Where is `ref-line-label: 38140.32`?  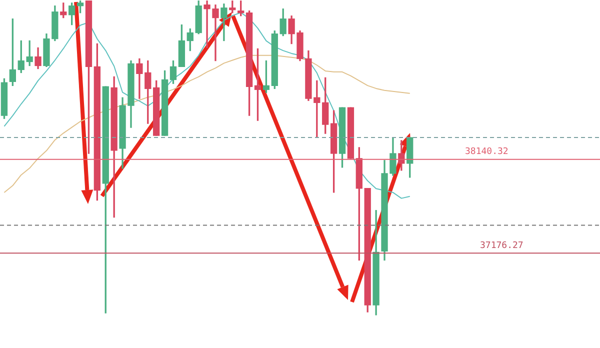
ref-line-label: 38140.32 is located at coordinates (486, 152).